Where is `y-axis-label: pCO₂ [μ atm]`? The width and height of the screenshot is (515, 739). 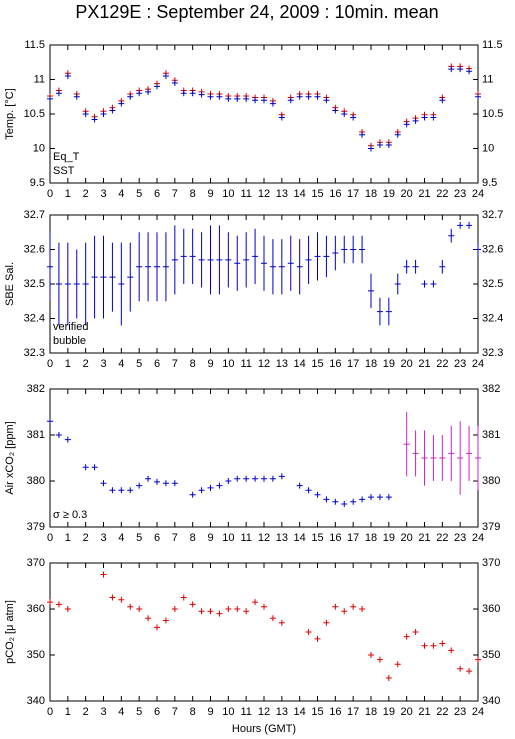
y-axis-label: pCO₂ [μ atm] is located at coordinates (10, 632).